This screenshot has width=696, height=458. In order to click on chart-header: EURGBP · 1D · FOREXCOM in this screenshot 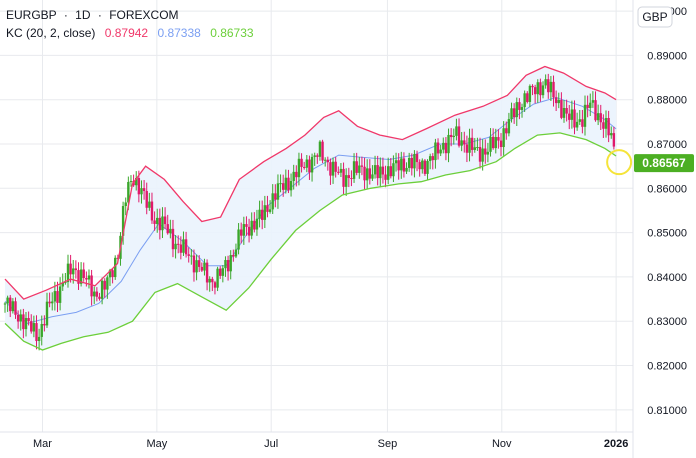, I will do `click(92, 15)`.